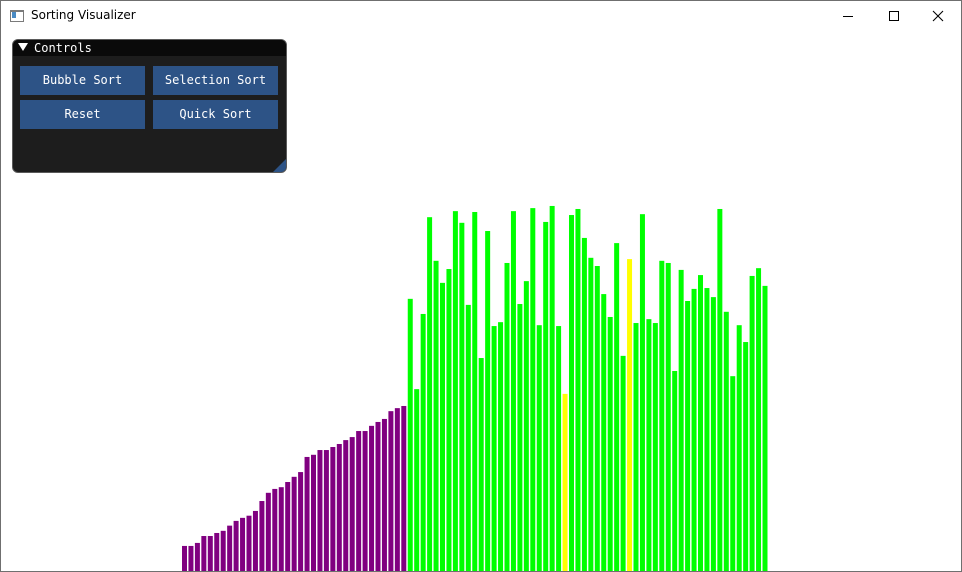 The width and height of the screenshot is (962, 572). I want to click on minimize-button, so click(848, 16).